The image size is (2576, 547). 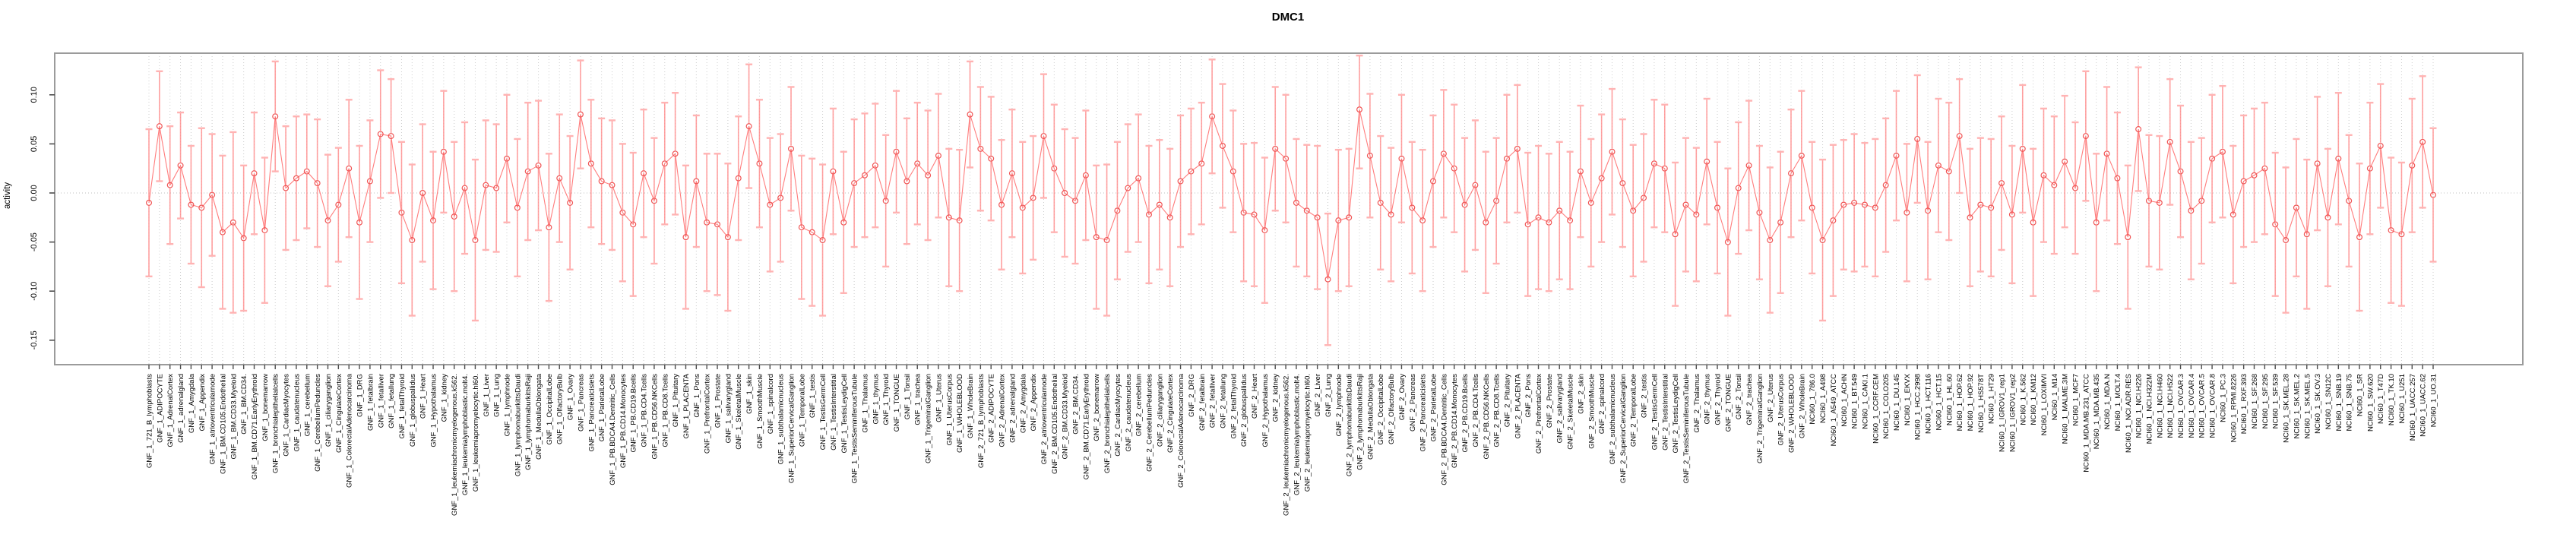 What do you see at coordinates (1307, 433) in the screenshot?
I see `x-tick-label: GNF_2_leukemiapromyelocytic.hl60.` at bounding box center [1307, 433].